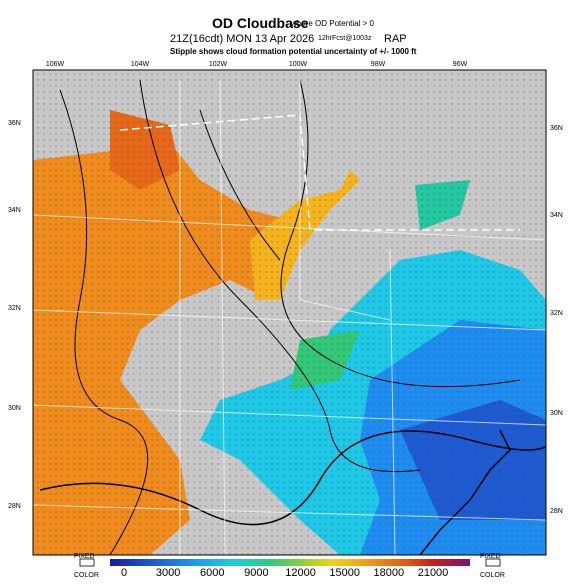  What do you see at coordinates (84, 556) in the screenshot?
I see `colorbar-left-label: FIXED` at bounding box center [84, 556].